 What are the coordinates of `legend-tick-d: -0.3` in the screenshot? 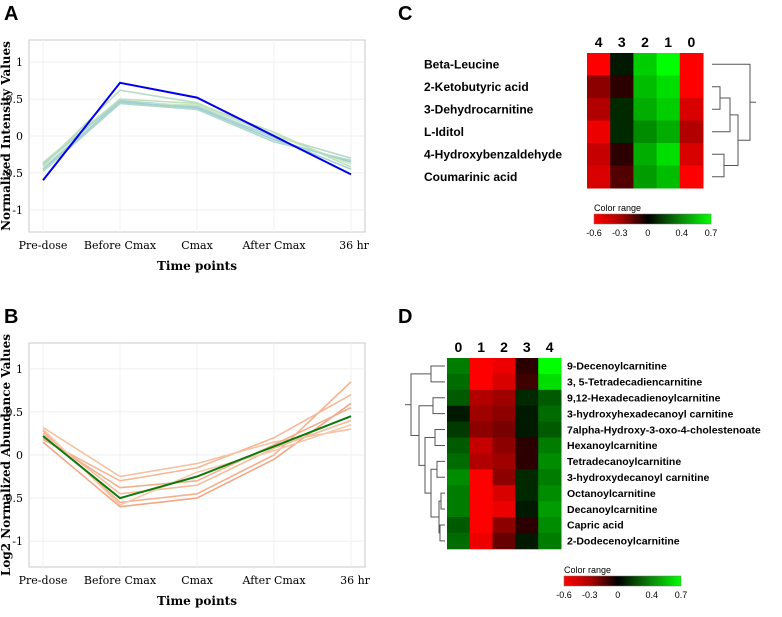 It's located at (590, 595).